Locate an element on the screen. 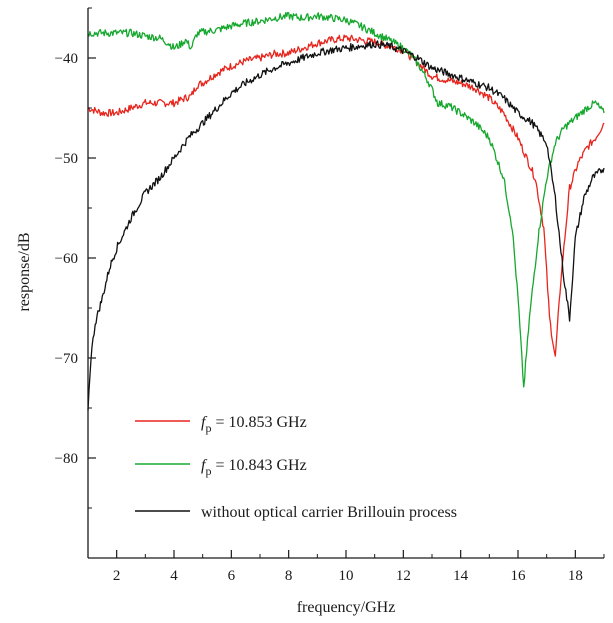 The width and height of the screenshot is (613, 623). x-tick-label: 8 is located at coordinates (289, 576).